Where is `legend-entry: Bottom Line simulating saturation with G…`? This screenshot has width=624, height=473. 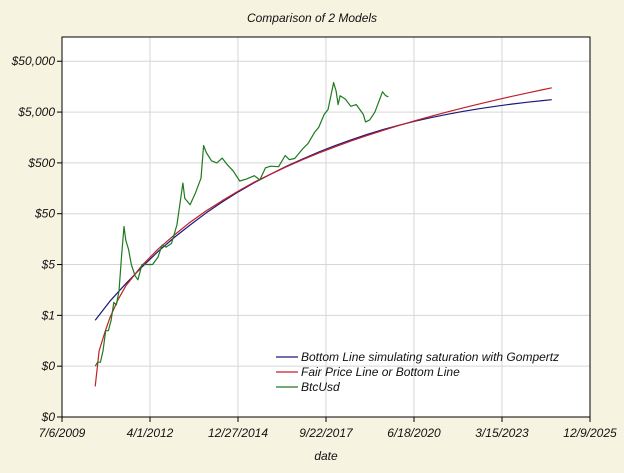 legend-entry: Bottom Line simulating saturation with G… is located at coordinates (430, 357).